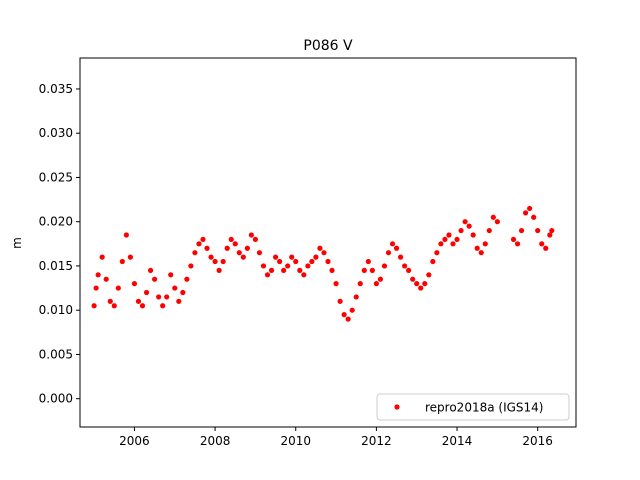 This screenshot has width=640, height=480. I want to click on x-tick-label: 2014, so click(457, 441).